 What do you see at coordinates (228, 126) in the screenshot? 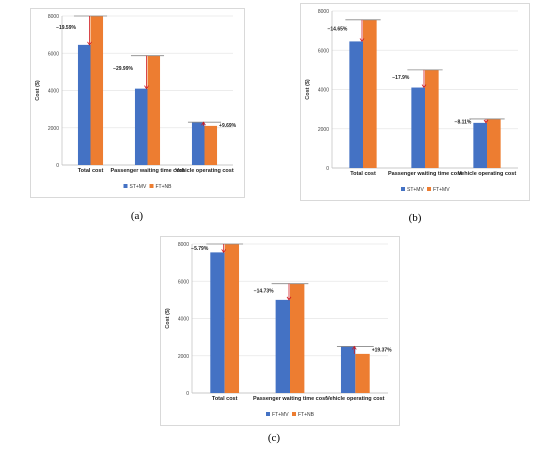
I see `annotation-label: +9.69%` at bounding box center [228, 126].